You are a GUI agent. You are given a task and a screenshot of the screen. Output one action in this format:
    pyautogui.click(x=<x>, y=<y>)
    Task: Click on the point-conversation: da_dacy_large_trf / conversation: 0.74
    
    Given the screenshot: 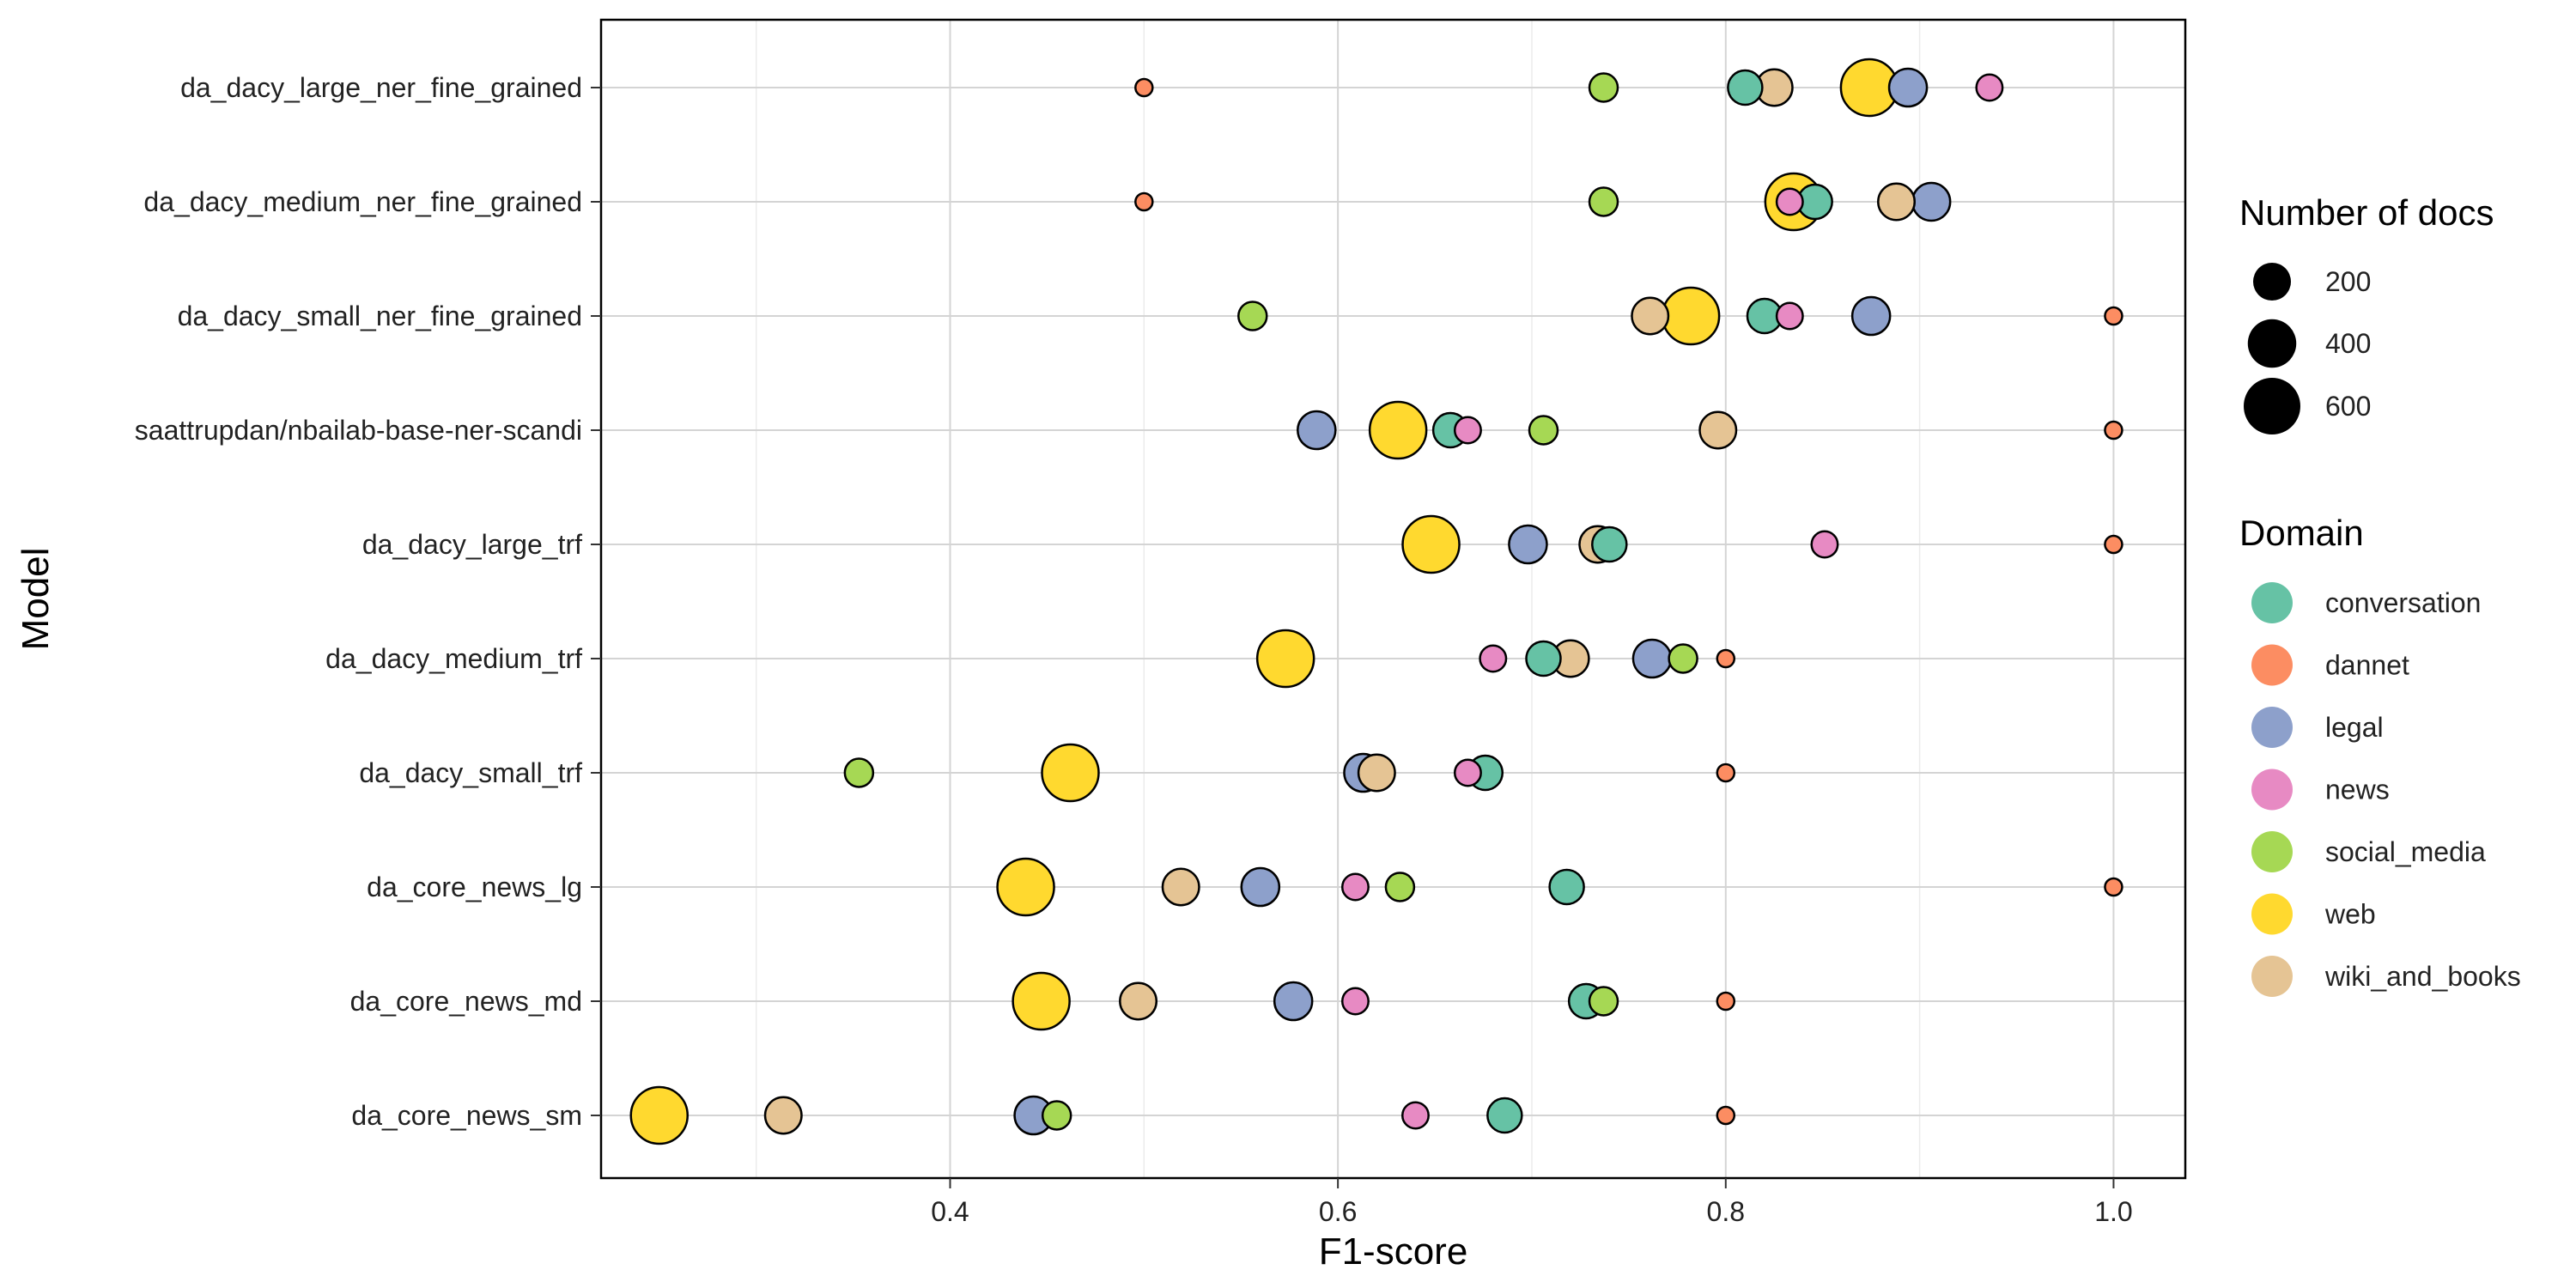 What is the action you would take?
    pyautogui.click(x=1609, y=544)
    